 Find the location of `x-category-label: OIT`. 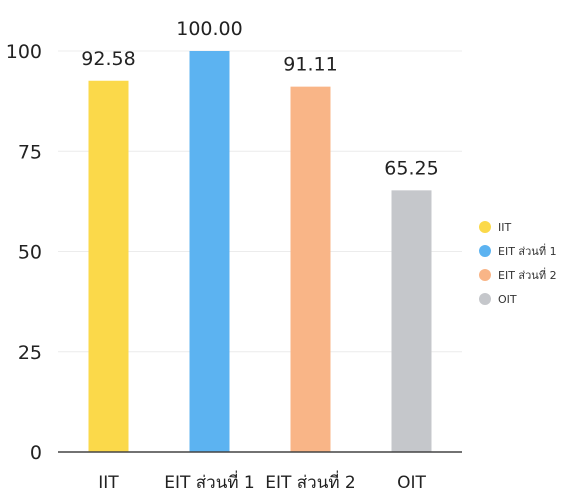

x-category-label: OIT is located at coordinates (411, 483).